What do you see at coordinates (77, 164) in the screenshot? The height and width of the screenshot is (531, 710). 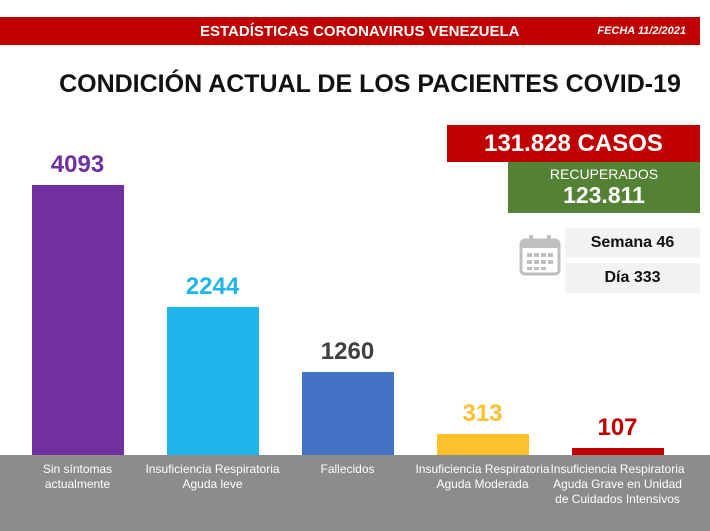 I see `value-label: 4093` at bounding box center [77, 164].